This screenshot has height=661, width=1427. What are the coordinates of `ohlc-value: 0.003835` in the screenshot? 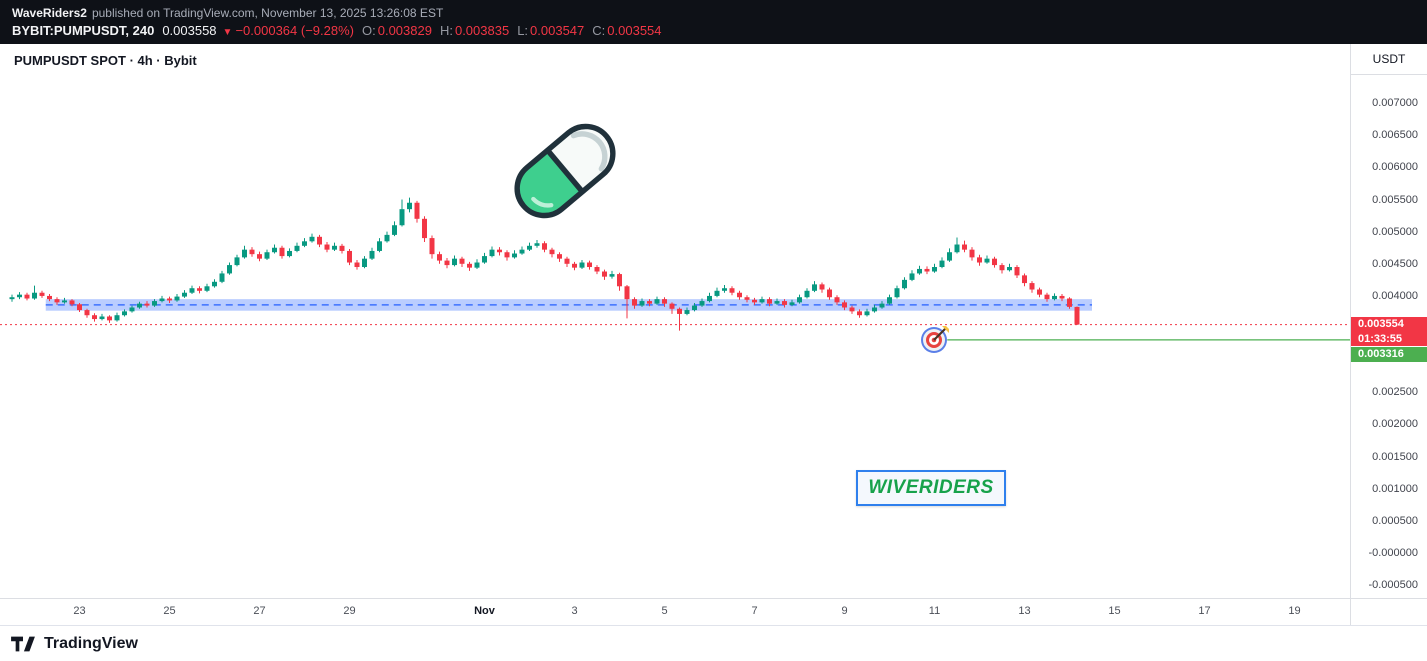 It's located at (482, 30).